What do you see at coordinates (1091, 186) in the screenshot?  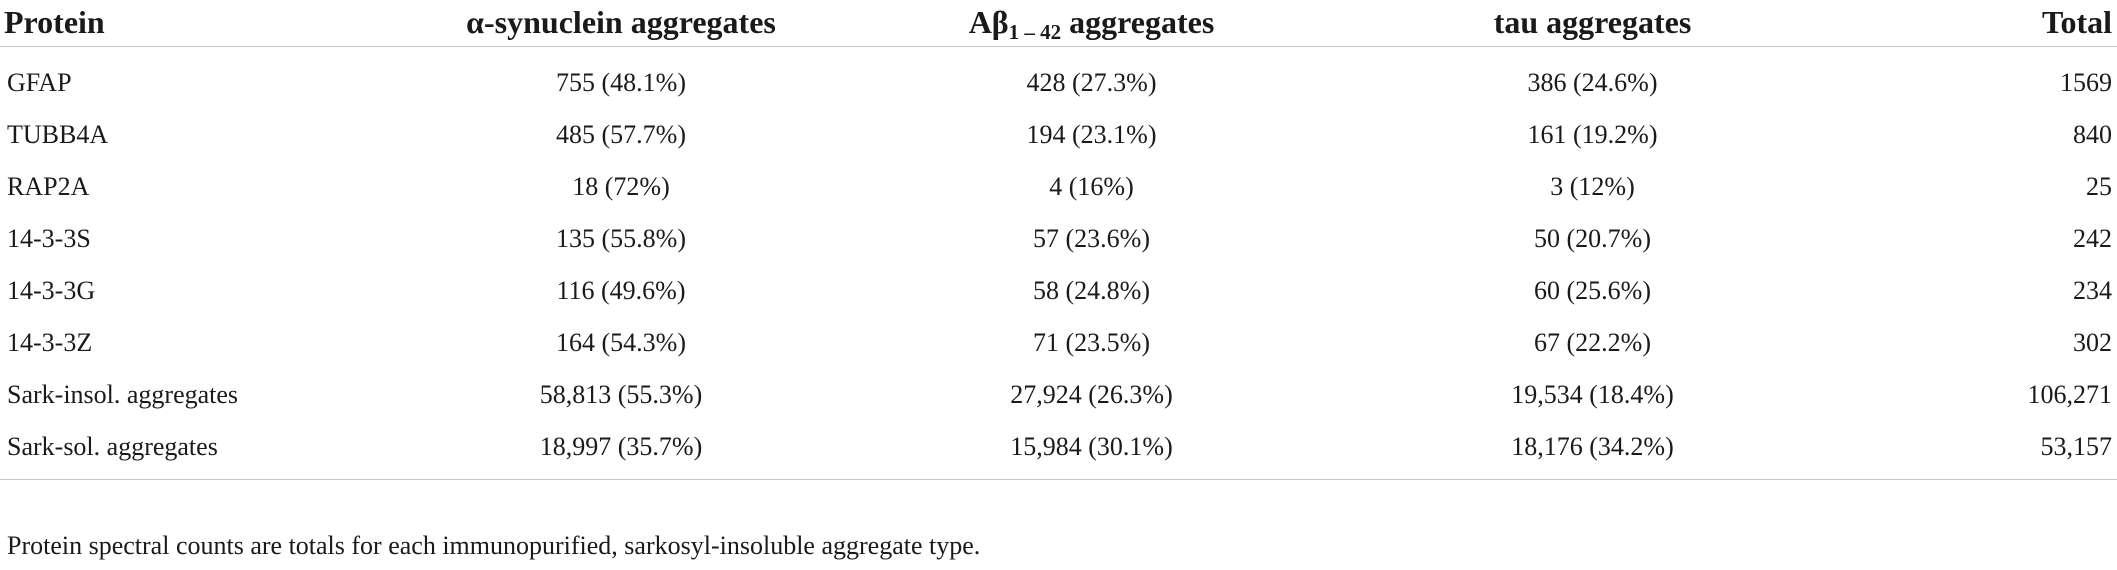 I see `cell-abeta: 4 (16%)` at bounding box center [1091, 186].